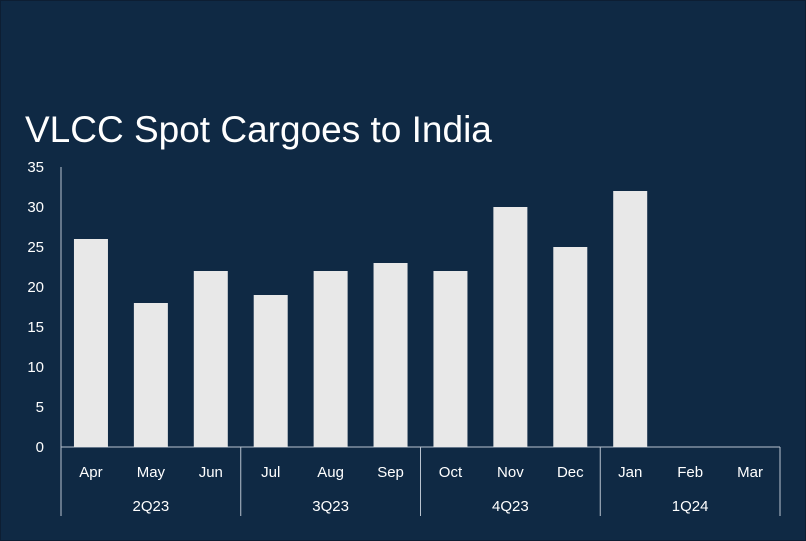 The height and width of the screenshot is (541, 806). I want to click on x-tick-label: Sep, so click(390, 472).